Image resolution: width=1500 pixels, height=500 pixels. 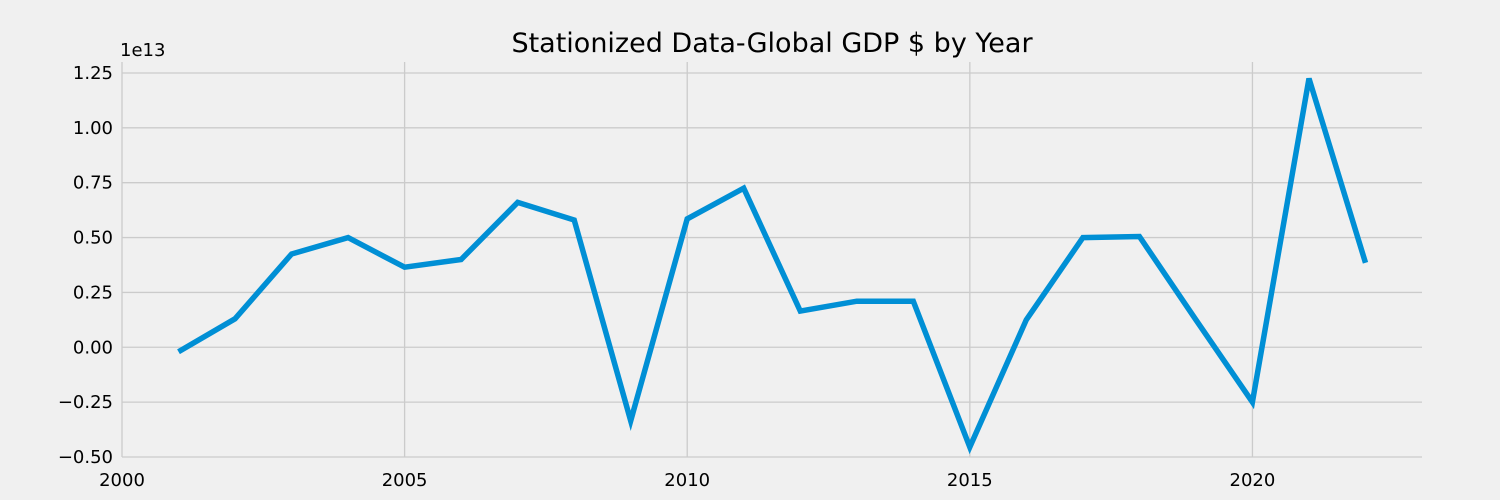 What do you see at coordinates (772, 43) in the screenshot?
I see `chart-title: Stationized Data-Global GDP $ by Year` at bounding box center [772, 43].